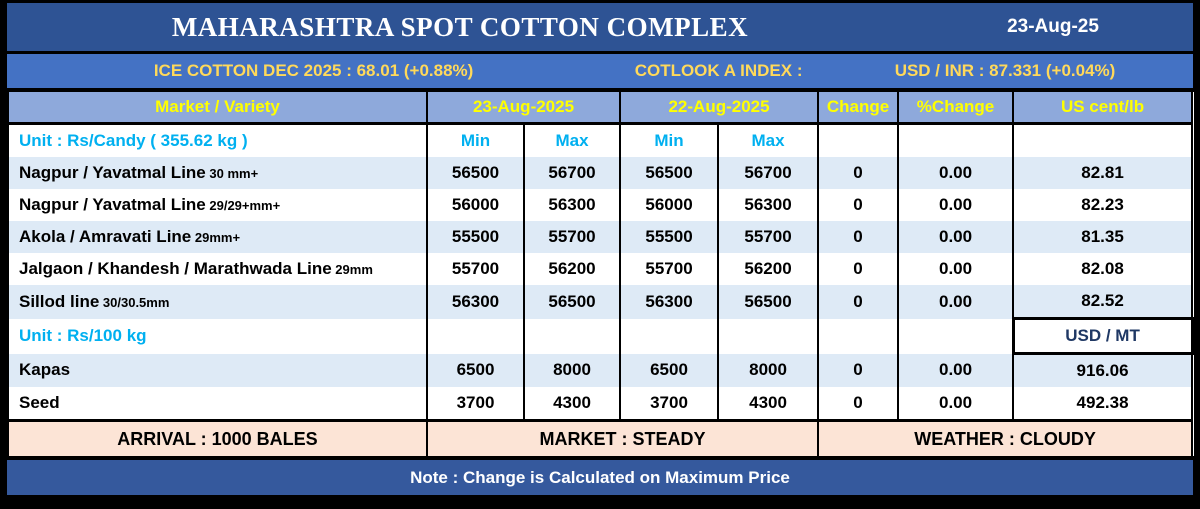  I want to click on value-cell: 82.08, so click(1103, 269).